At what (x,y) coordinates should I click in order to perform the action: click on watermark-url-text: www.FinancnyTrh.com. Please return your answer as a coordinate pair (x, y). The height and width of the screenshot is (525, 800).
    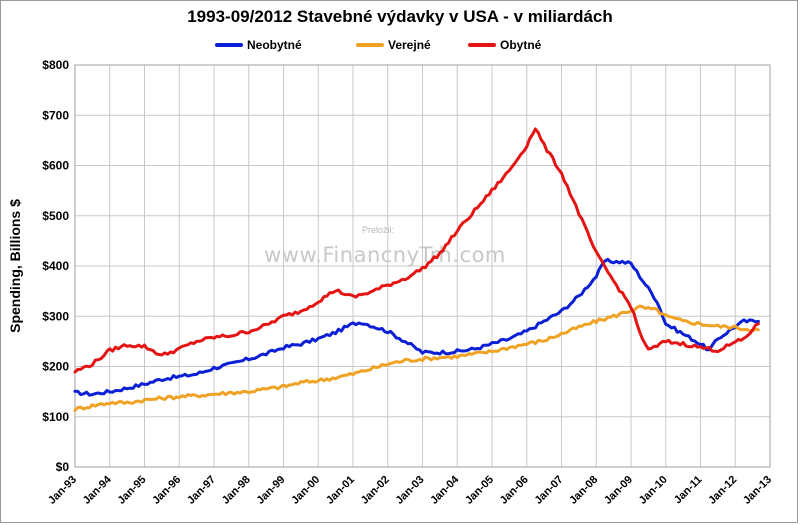
    Looking at the image, I should click on (385, 255).